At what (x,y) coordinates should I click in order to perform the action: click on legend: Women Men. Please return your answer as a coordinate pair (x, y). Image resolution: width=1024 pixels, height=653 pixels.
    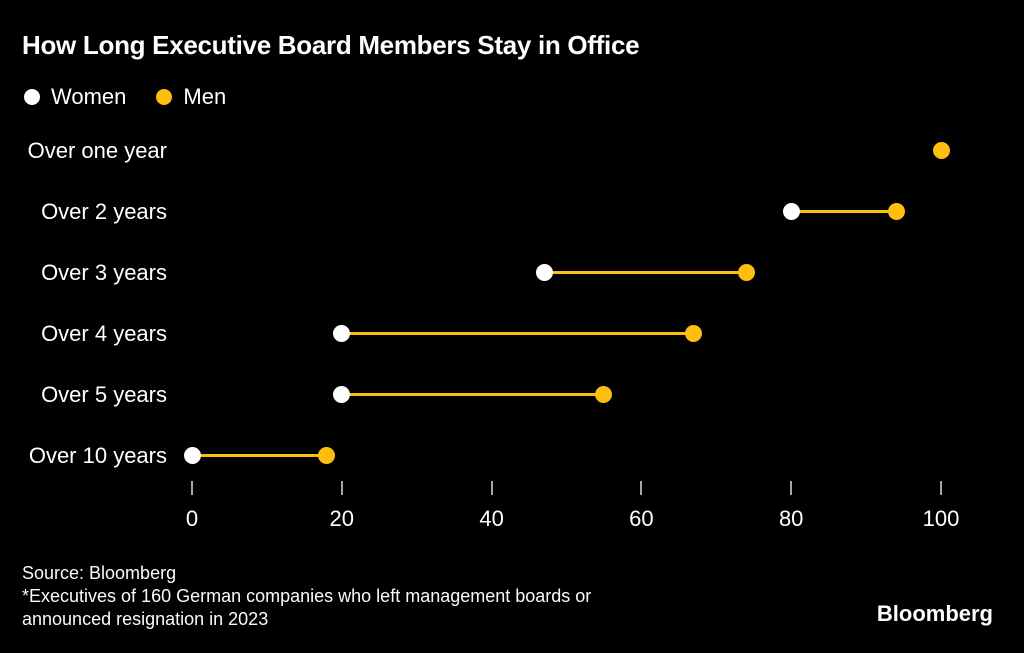
    Looking at the image, I should click on (125, 97).